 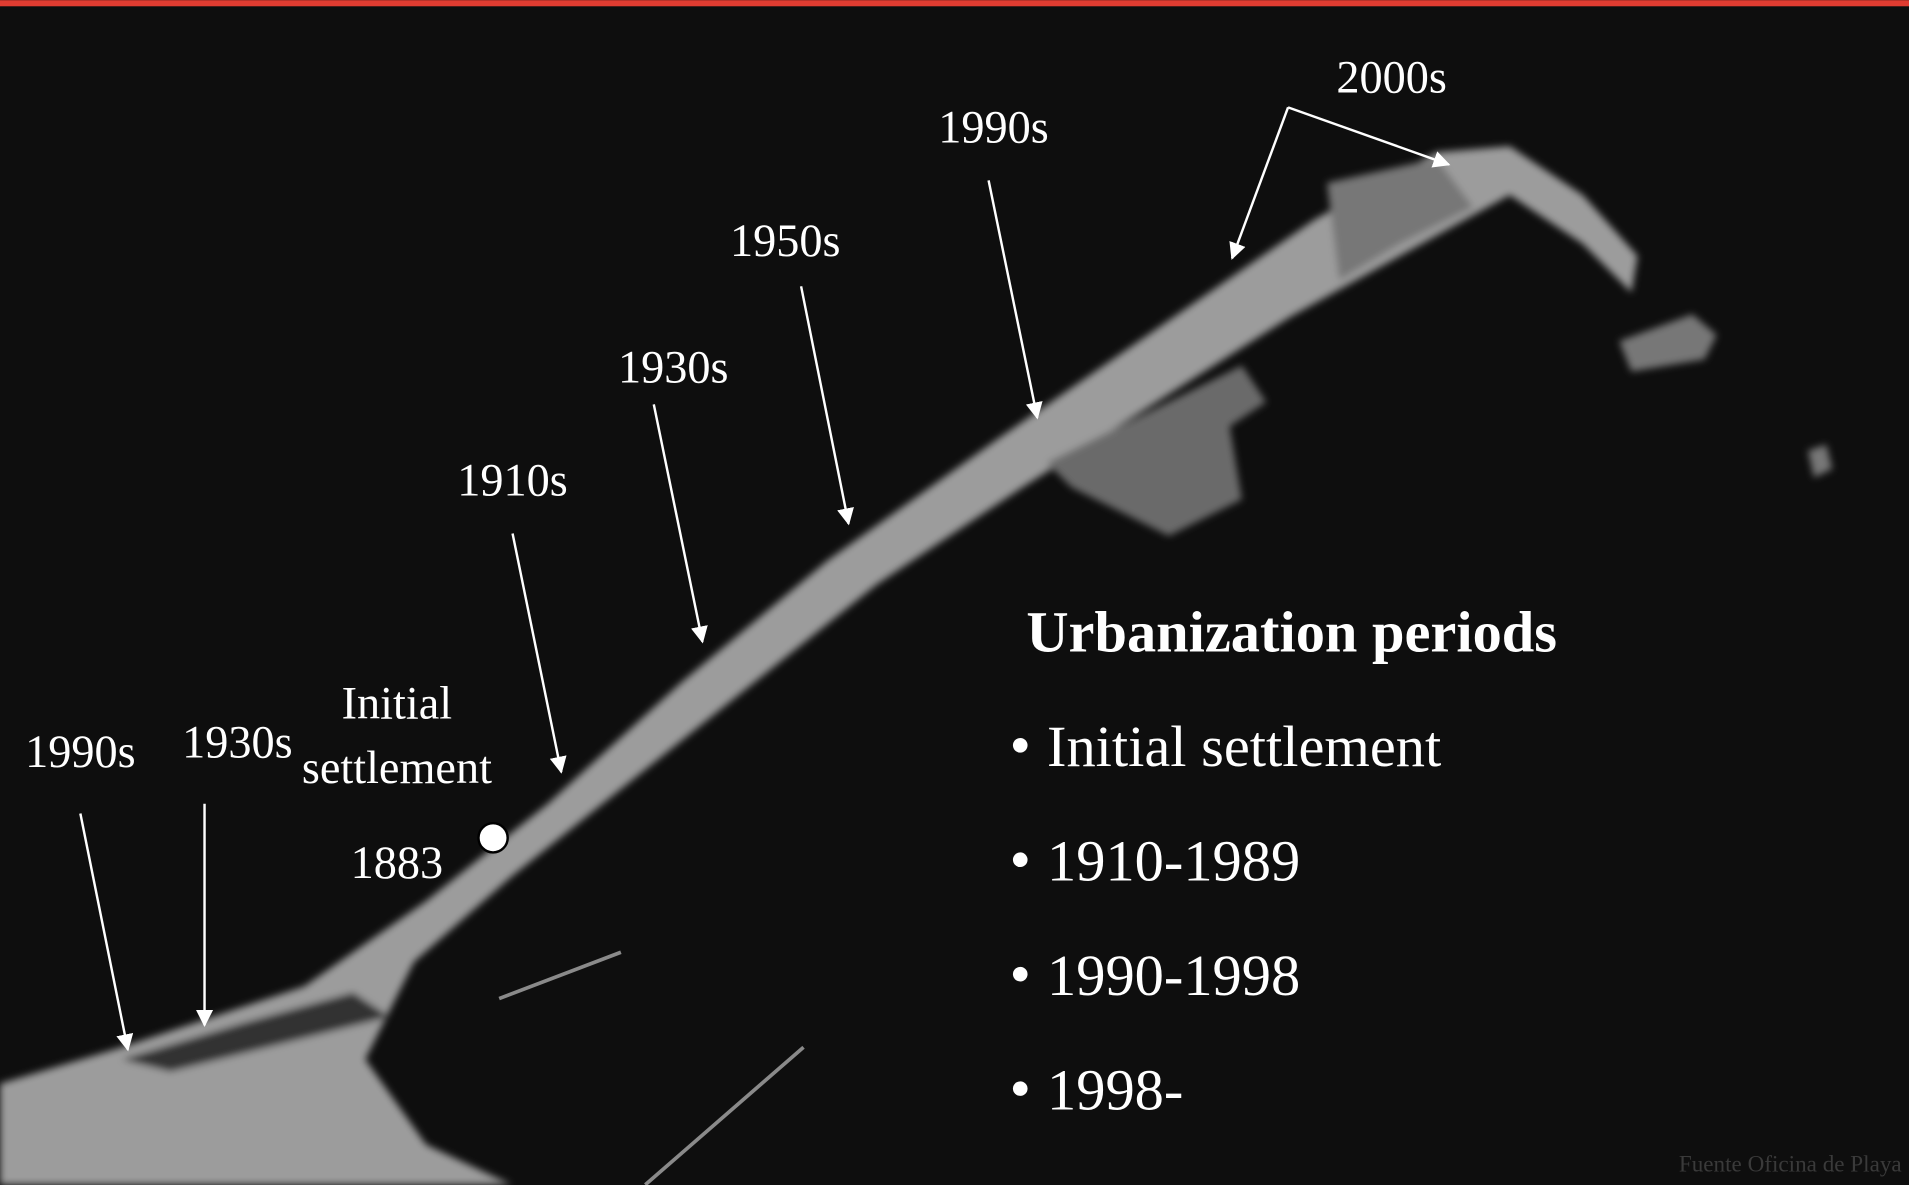 What do you see at coordinates (1173, 975) in the screenshot?
I see `legend-item: 1990-1998` at bounding box center [1173, 975].